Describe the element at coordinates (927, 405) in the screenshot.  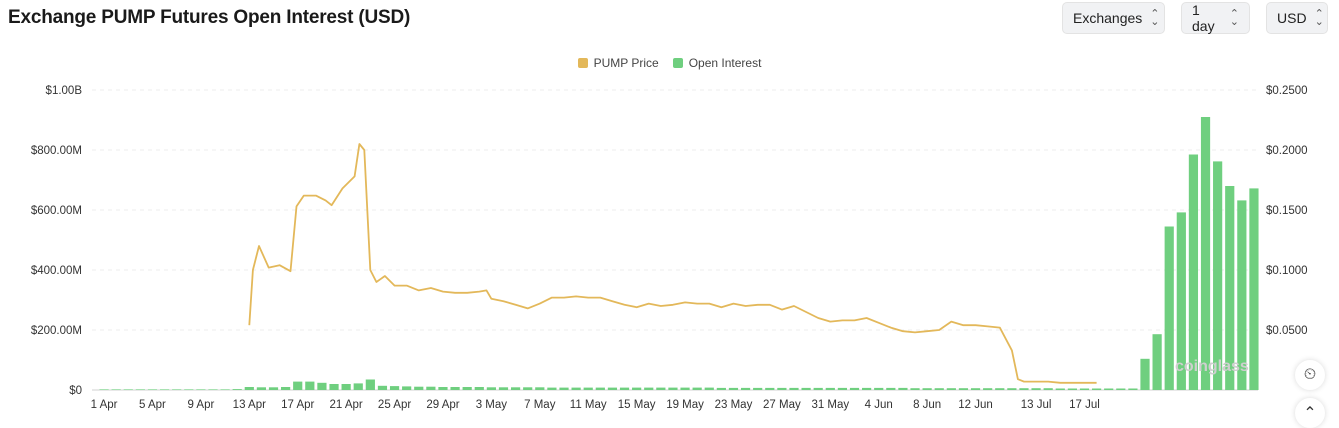
I see `x-tick-label: 8 Jun` at that location.